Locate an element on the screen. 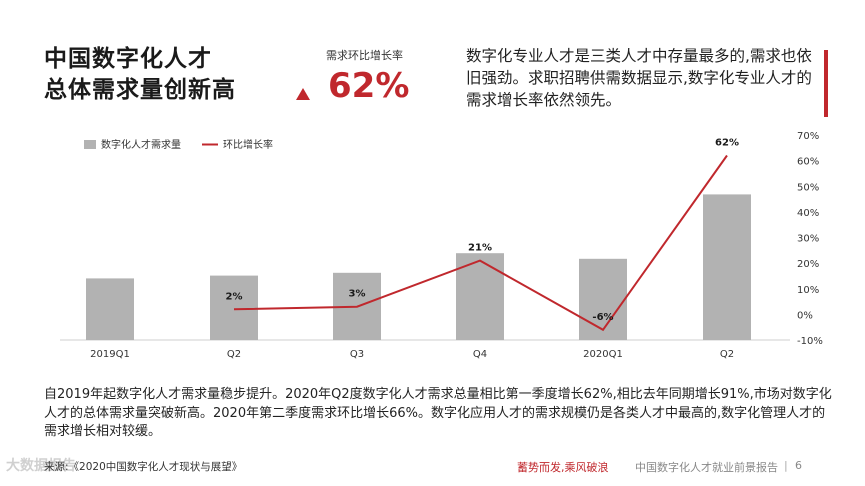  y2-tick-label: 70% is located at coordinates (808, 136).